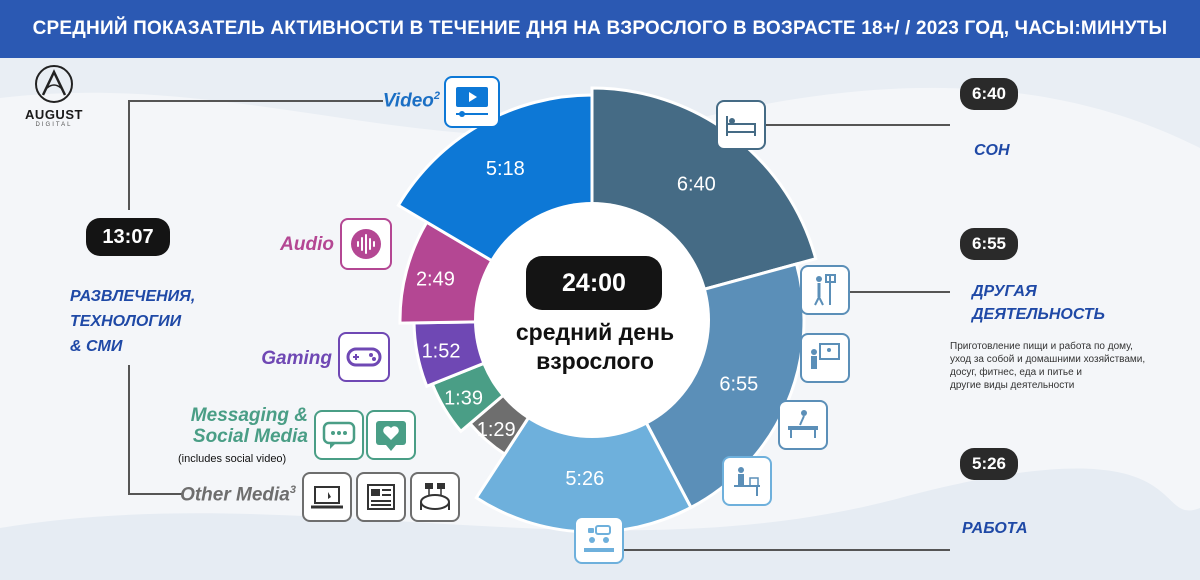 This screenshot has height=580, width=1200. I want to click on left-bracket-bottom, so click(155, 494).